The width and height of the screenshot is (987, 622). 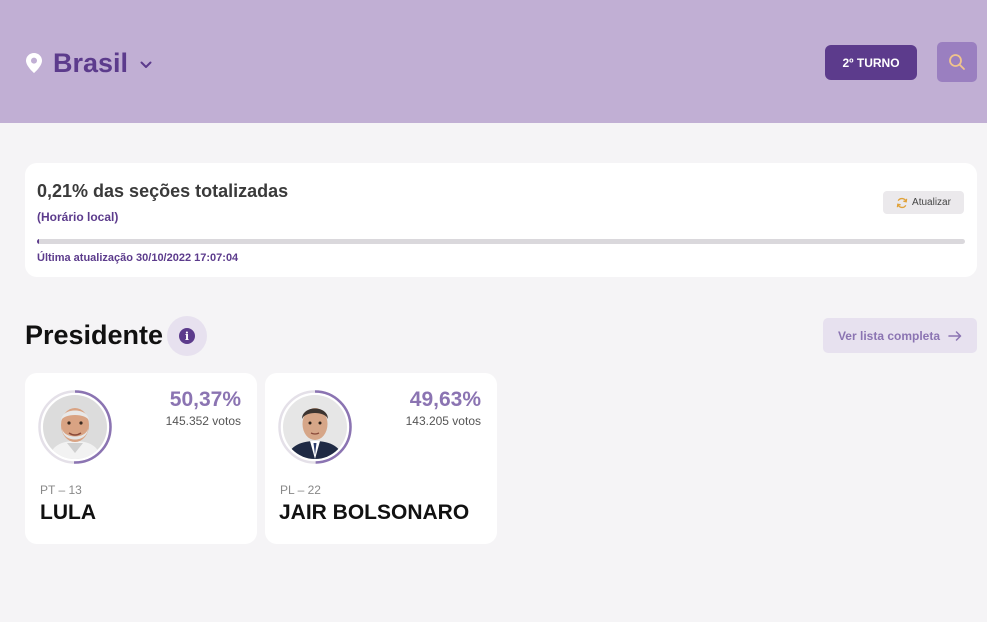 I want to click on refresh-button: Atualizar, so click(x=923, y=202).